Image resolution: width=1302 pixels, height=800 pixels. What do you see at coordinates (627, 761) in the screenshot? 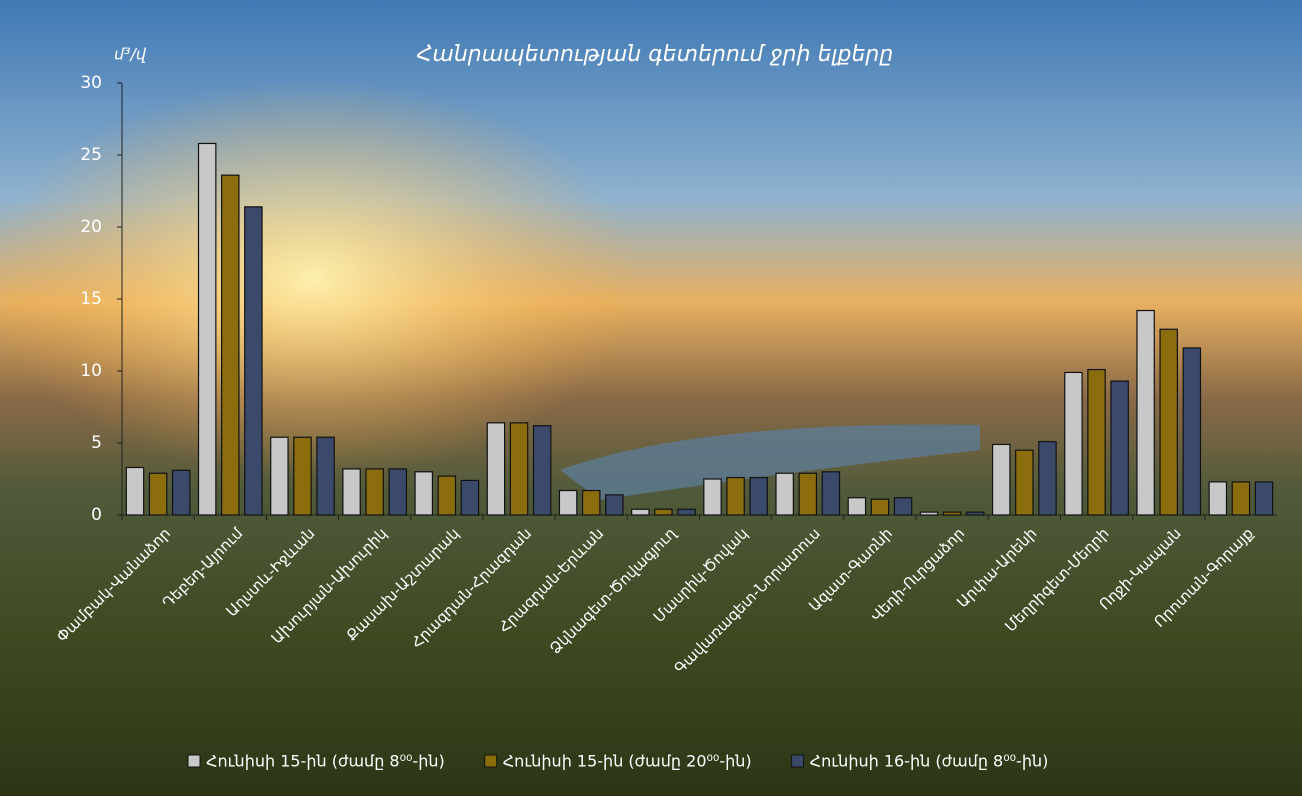
I see `legend-label: Հունիսի 15-ին (ժամը 20⁰⁰-ին)` at bounding box center [627, 761].